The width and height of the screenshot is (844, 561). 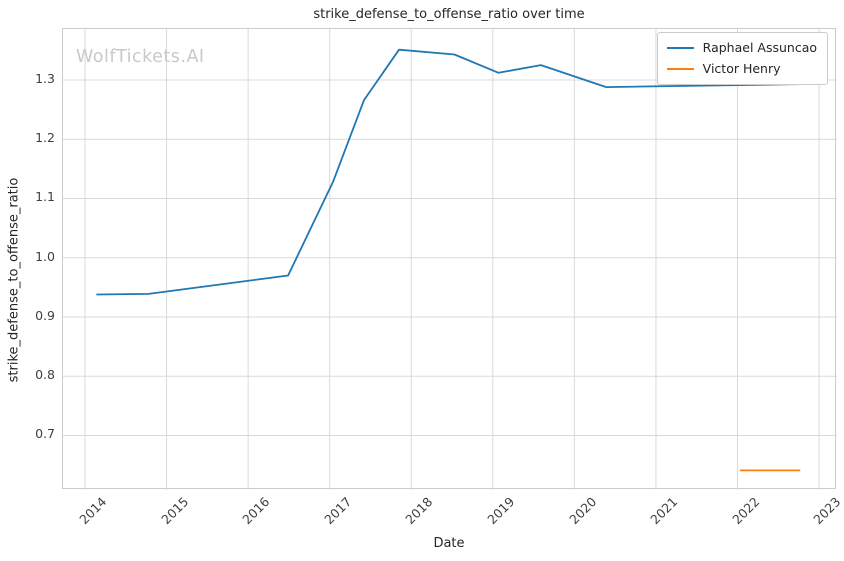 I want to click on x-tick-label: 2018, so click(x=419, y=511).